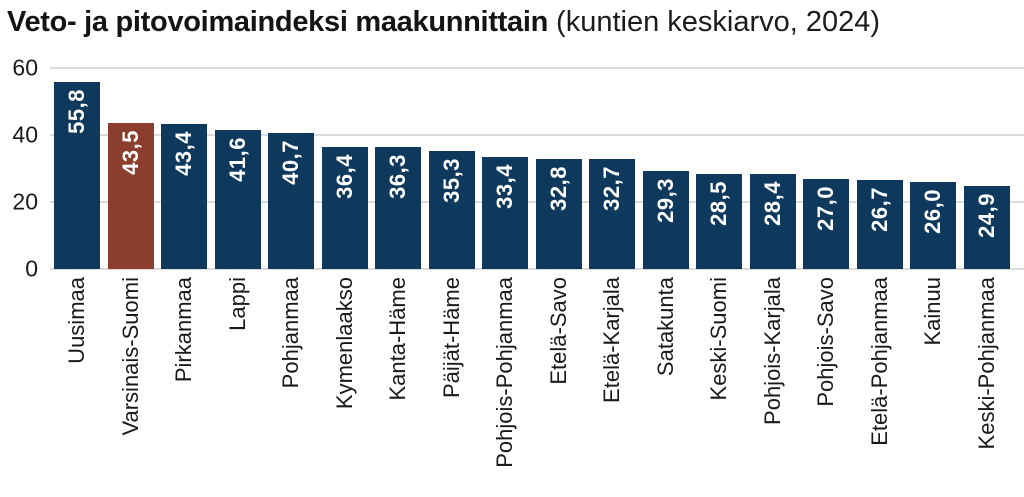 The height and width of the screenshot is (497, 1024). Describe the element at coordinates (237, 159) in the screenshot. I see `bar-value-label: 41,6` at that location.